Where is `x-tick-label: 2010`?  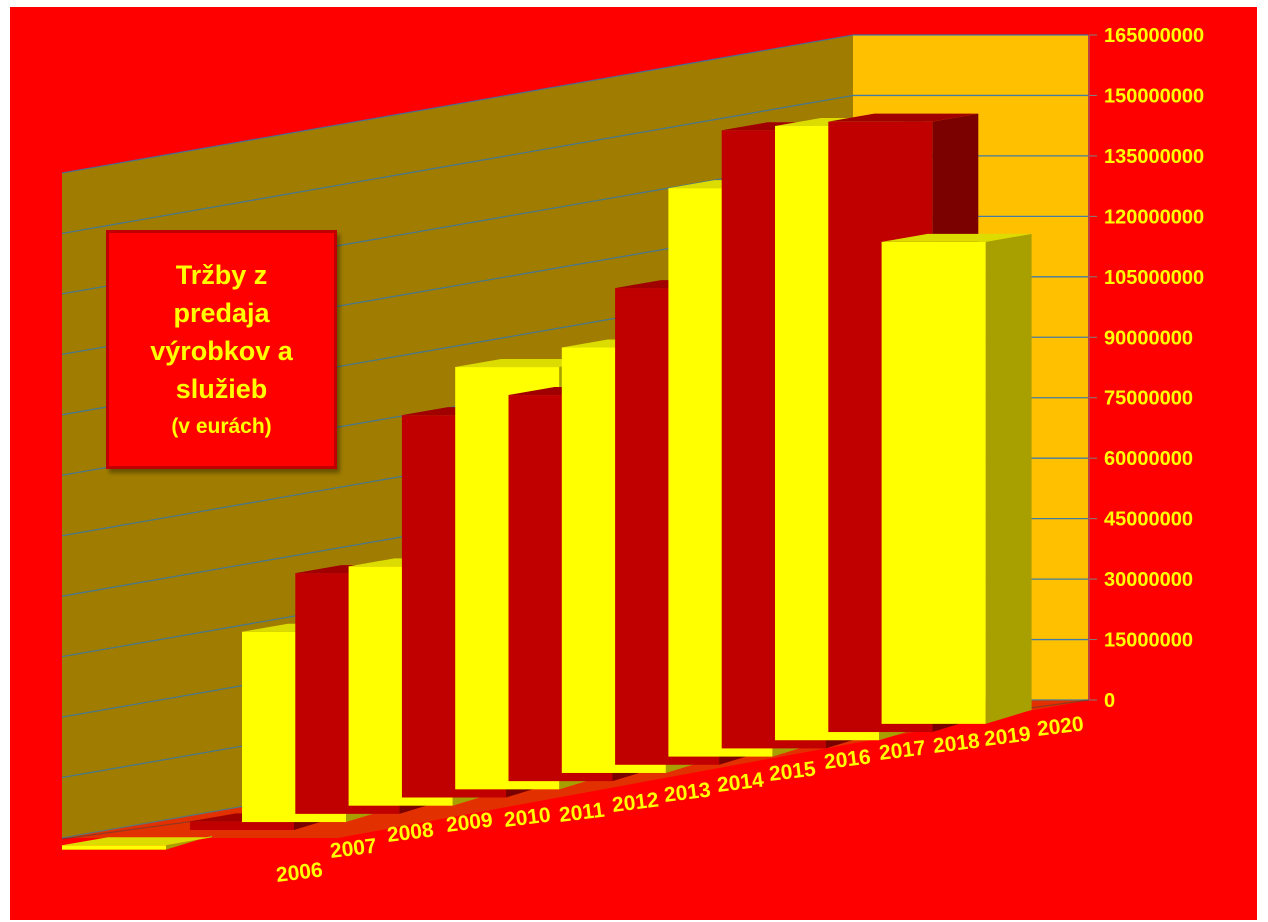
x-tick-label: 2010 is located at coordinates (527, 817).